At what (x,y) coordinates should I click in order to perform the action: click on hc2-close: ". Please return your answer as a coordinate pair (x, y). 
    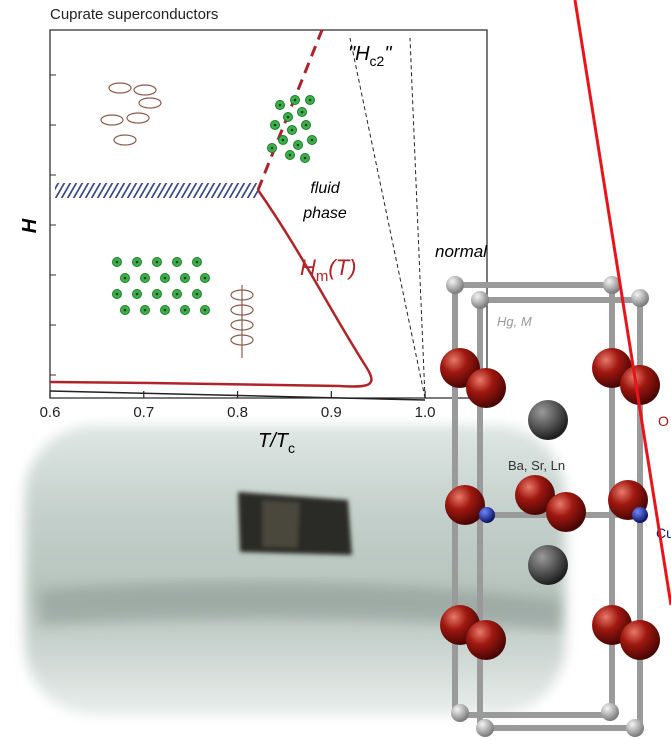
    Looking at the image, I should click on (388, 54).